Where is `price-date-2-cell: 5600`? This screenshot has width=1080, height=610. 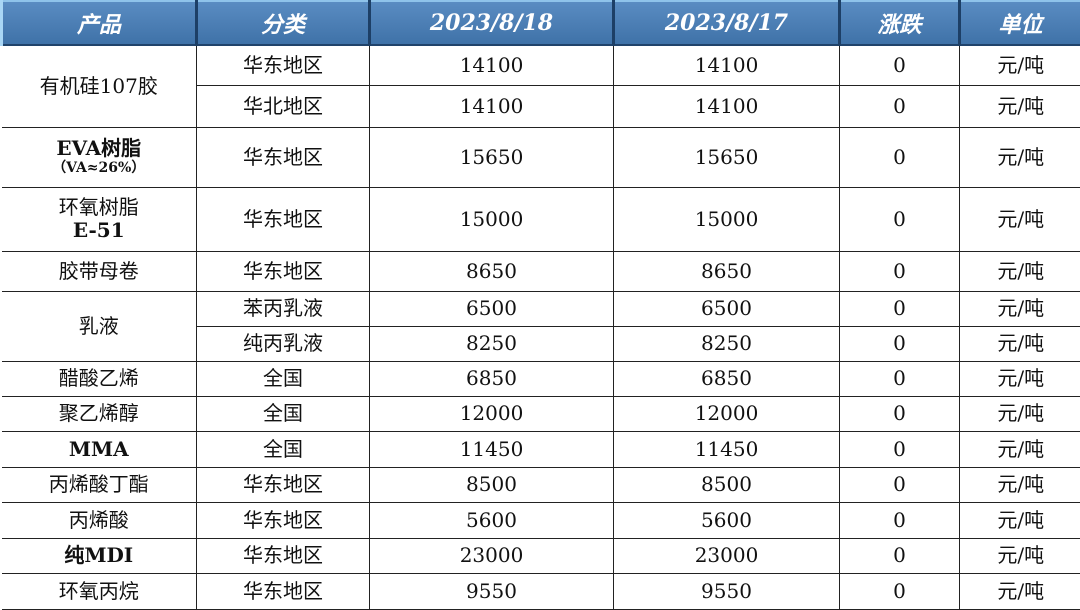 price-date-2-cell: 5600 is located at coordinates (727, 520).